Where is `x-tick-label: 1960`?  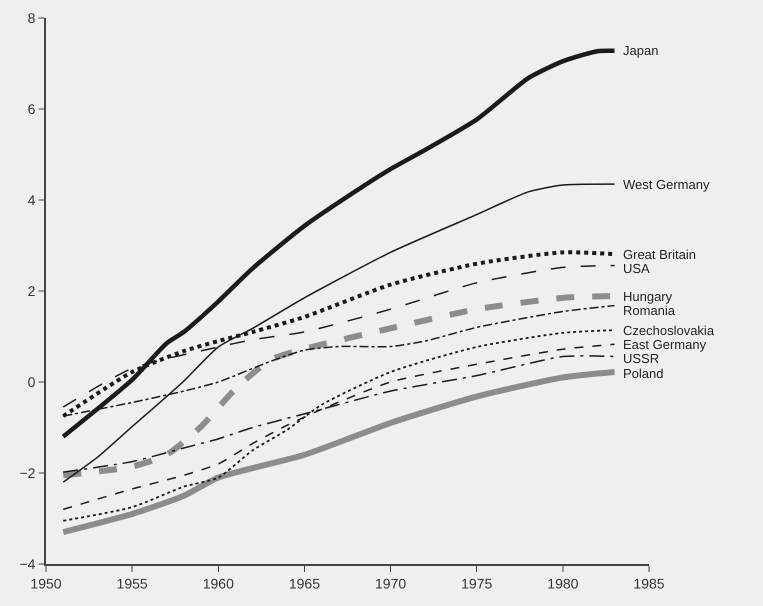 x-tick-label: 1960 is located at coordinates (218, 584).